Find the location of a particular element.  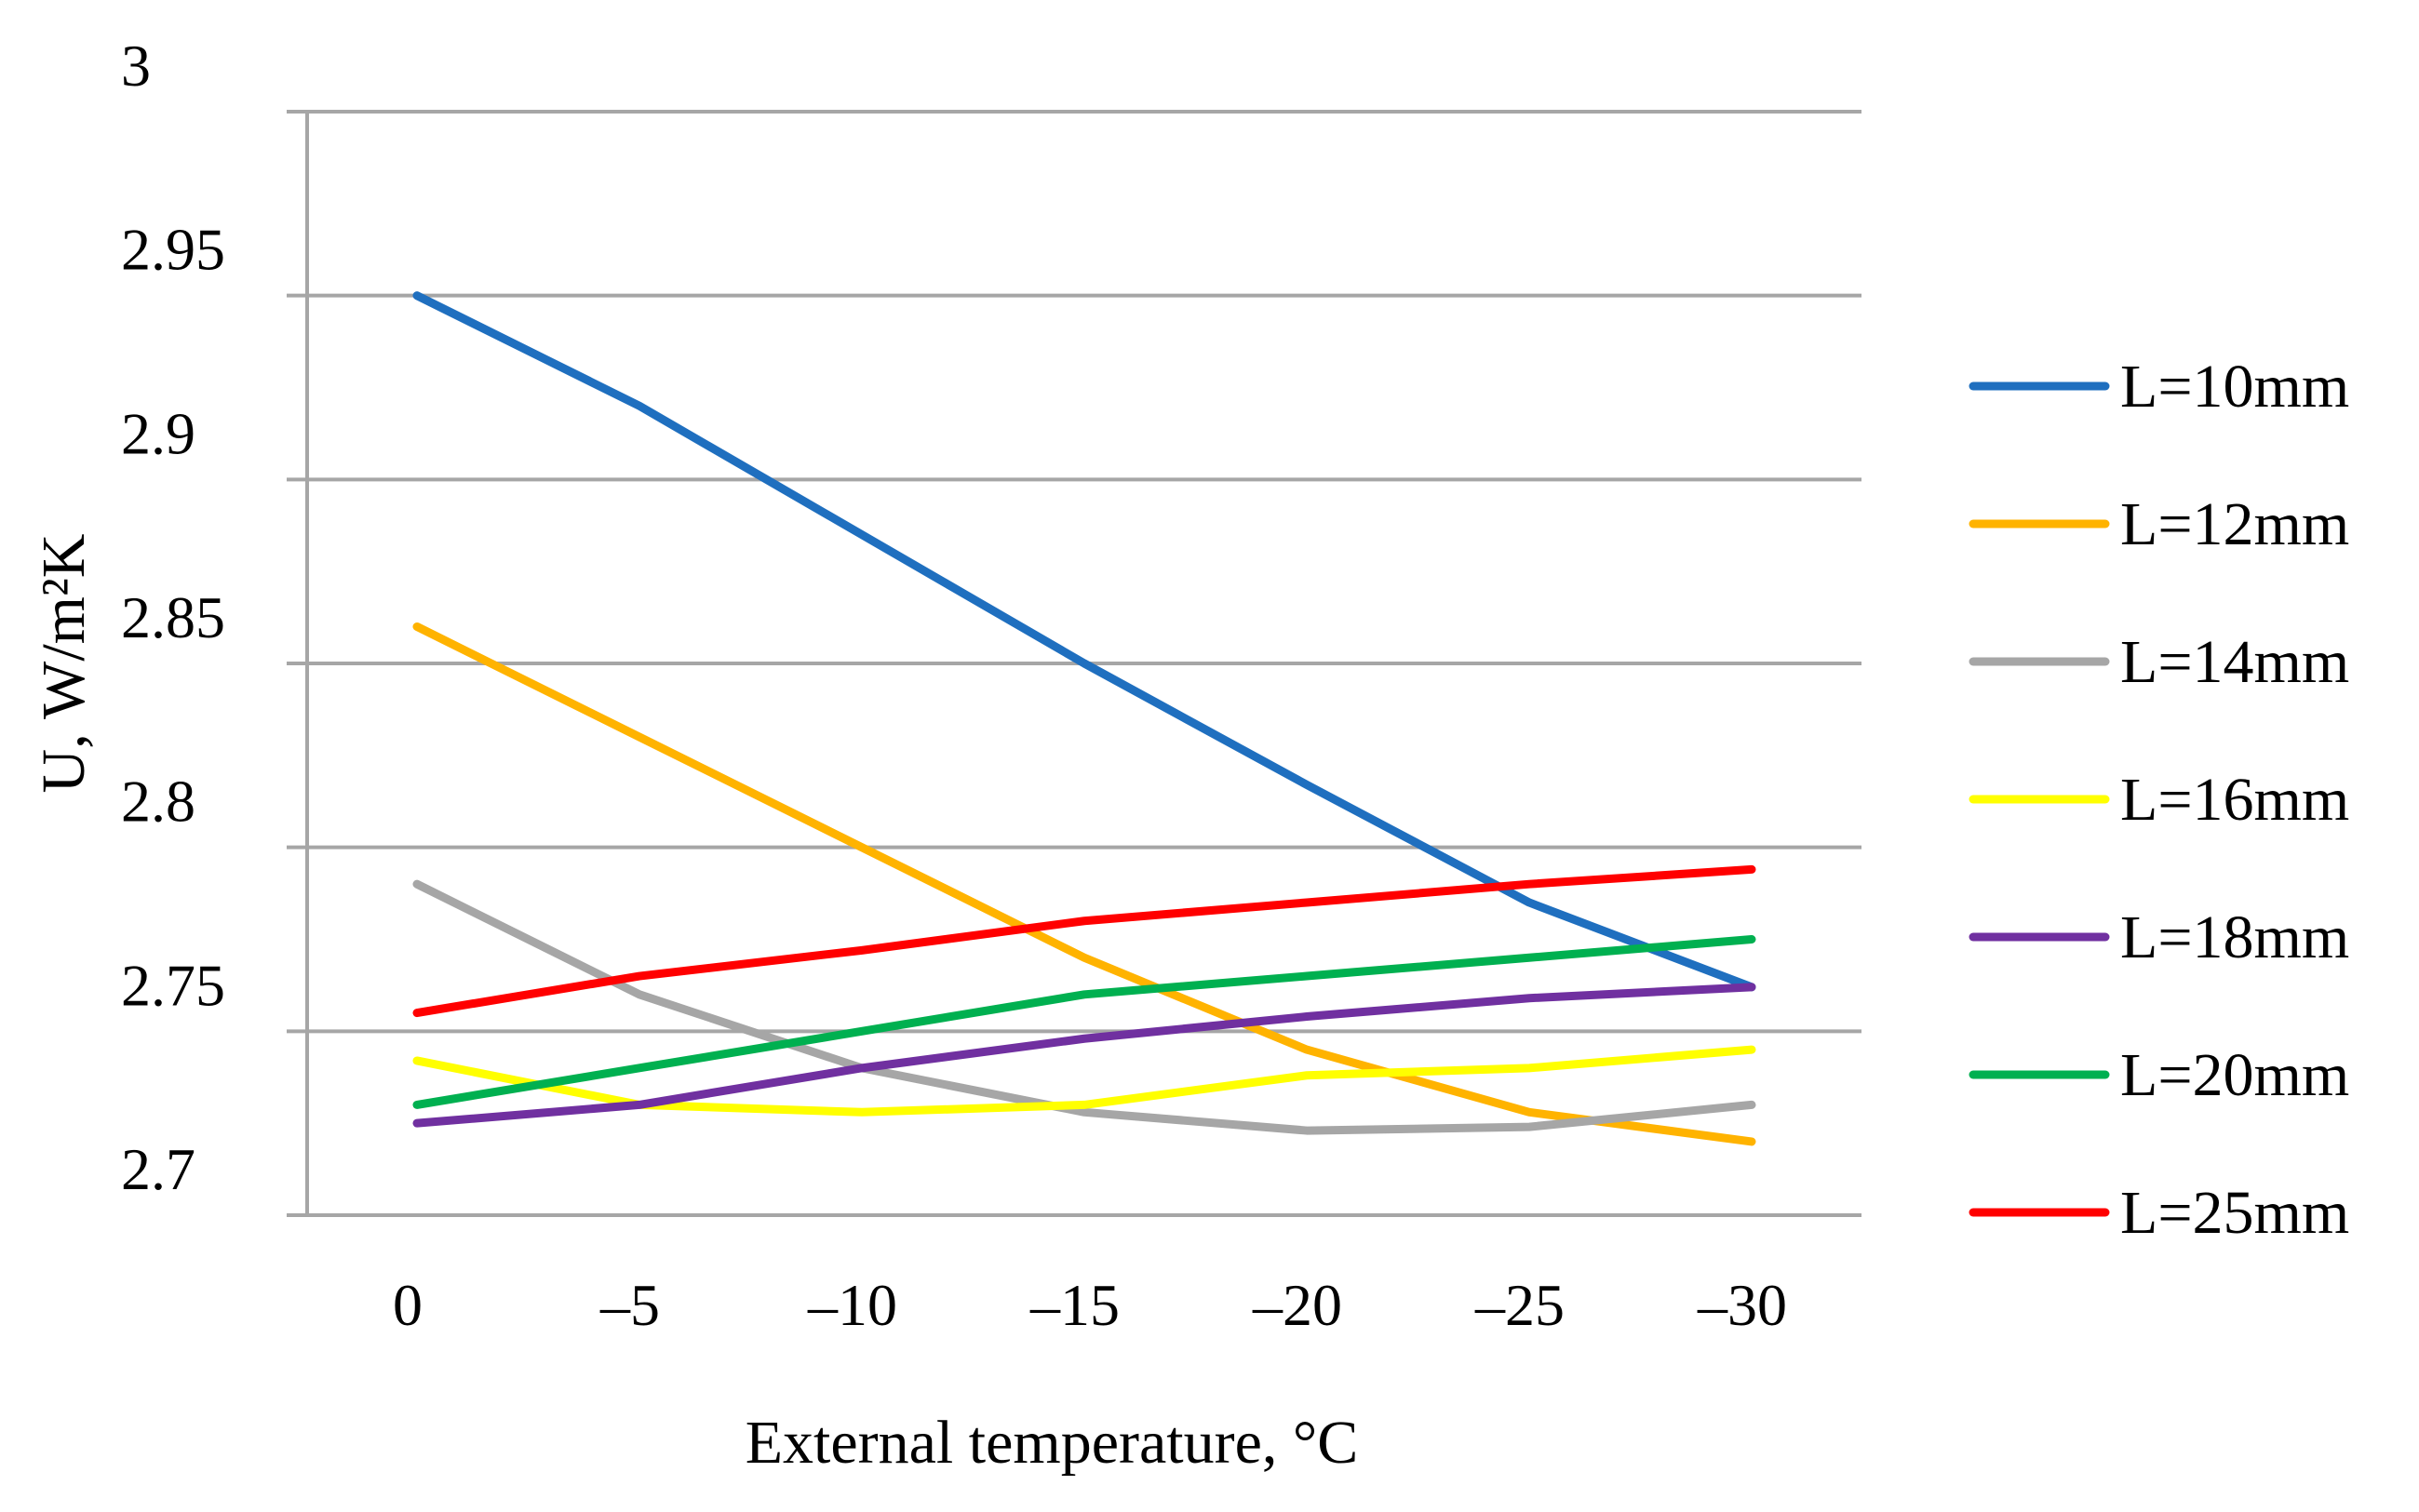

legend-label: L=12mm is located at coordinates (2234, 524).